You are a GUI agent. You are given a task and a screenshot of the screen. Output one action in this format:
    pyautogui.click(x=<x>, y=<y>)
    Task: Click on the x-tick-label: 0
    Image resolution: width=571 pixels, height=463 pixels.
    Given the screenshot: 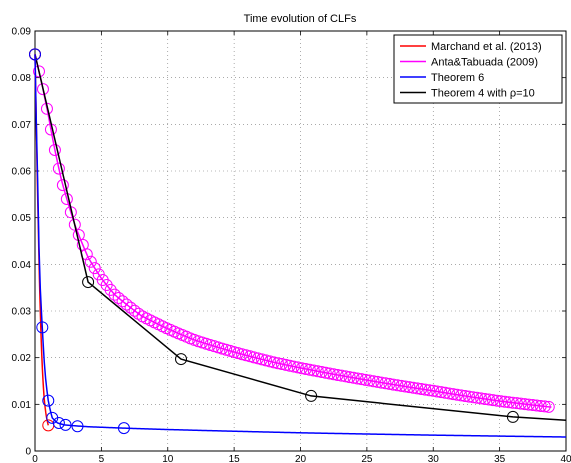 What is the action you would take?
    pyautogui.click(x=35, y=458)
    